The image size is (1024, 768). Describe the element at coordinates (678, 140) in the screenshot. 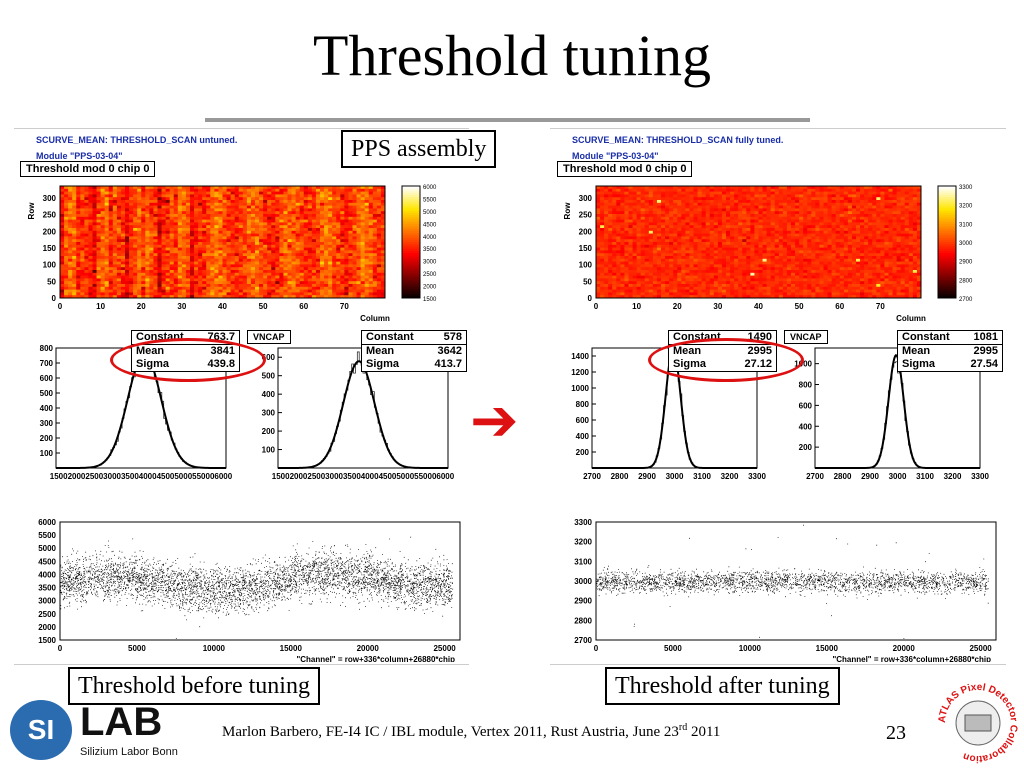

I see `right-header-line1: SCURVE_MEAN: THRESHOLD_SCAN fully tuned.` at that location.